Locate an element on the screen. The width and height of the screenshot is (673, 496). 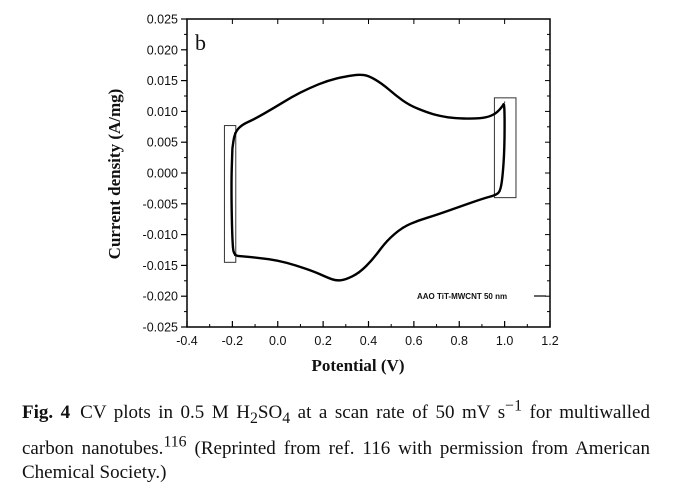
legend: AAO TiT-MWCNT 50 nm is located at coordinates (481, 296).